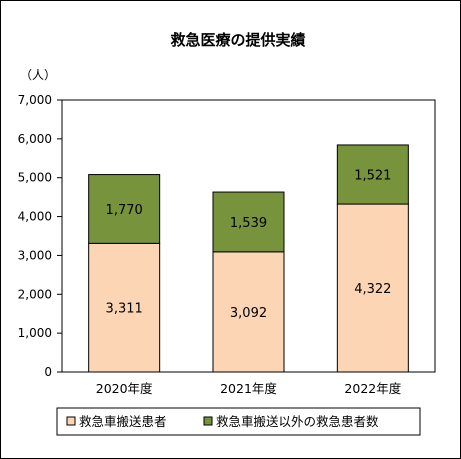  What do you see at coordinates (372, 388) in the screenshot?
I see `x-category-label: 2022年度` at bounding box center [372, 388].